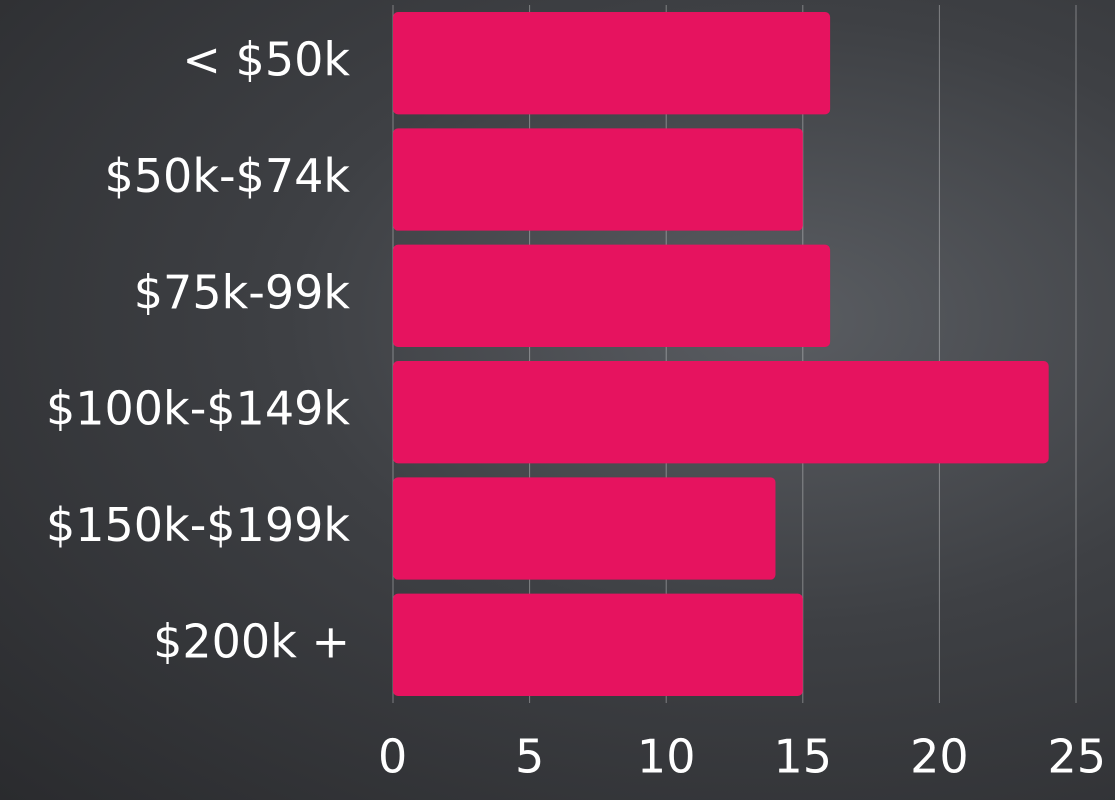  What do you see at coordinates (228, 176) in the screenshot?
I see `y-tick-label: $50k-$74k` at bounding box center [228, 176].